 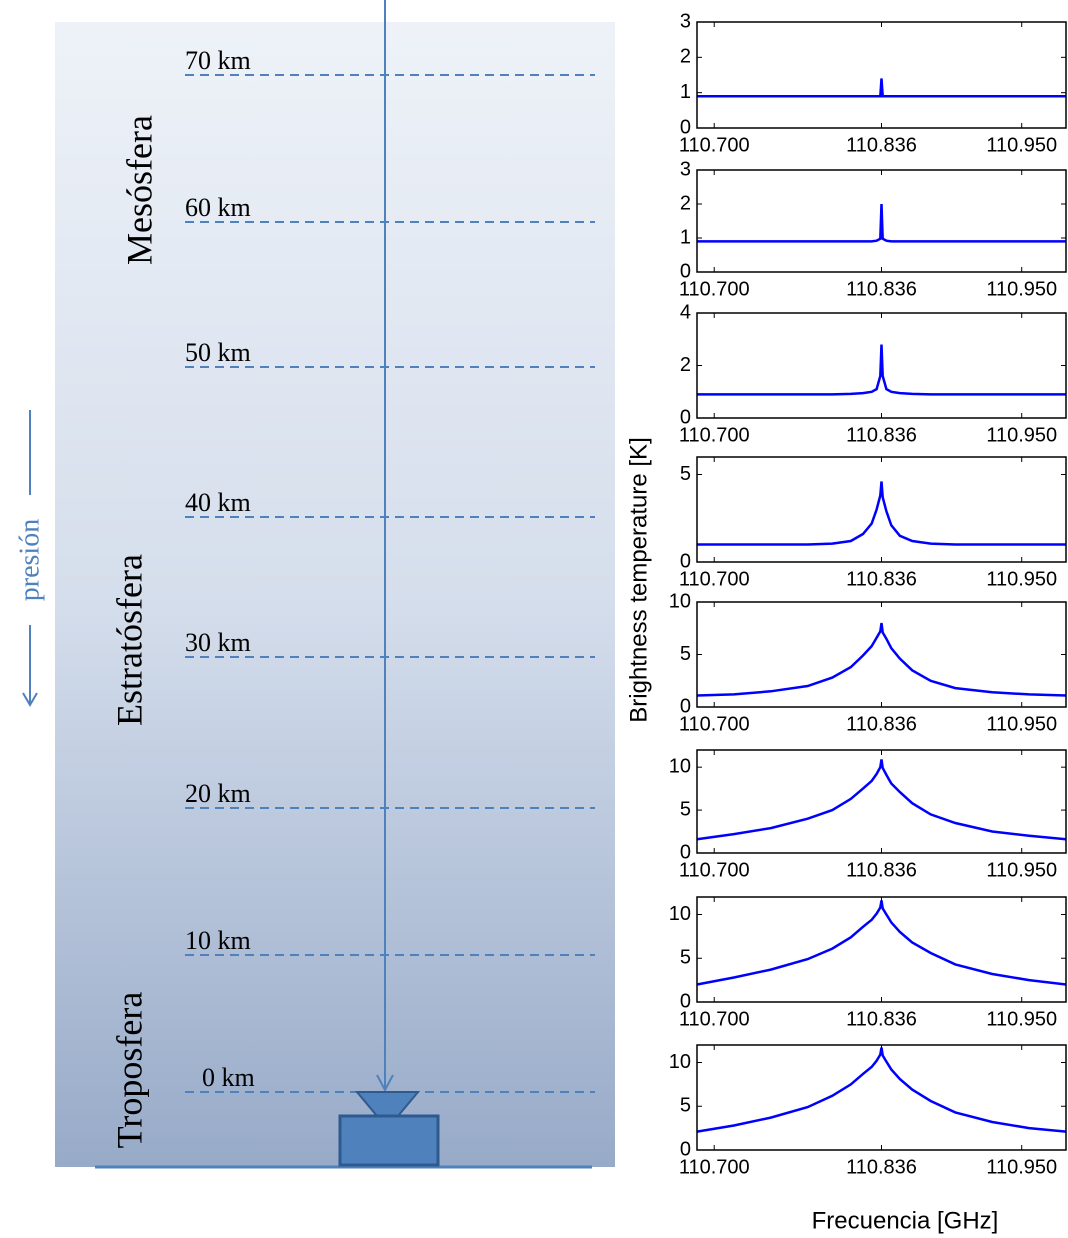 I want to click on altitude-label: 30 km, so click(x=218, y=642).